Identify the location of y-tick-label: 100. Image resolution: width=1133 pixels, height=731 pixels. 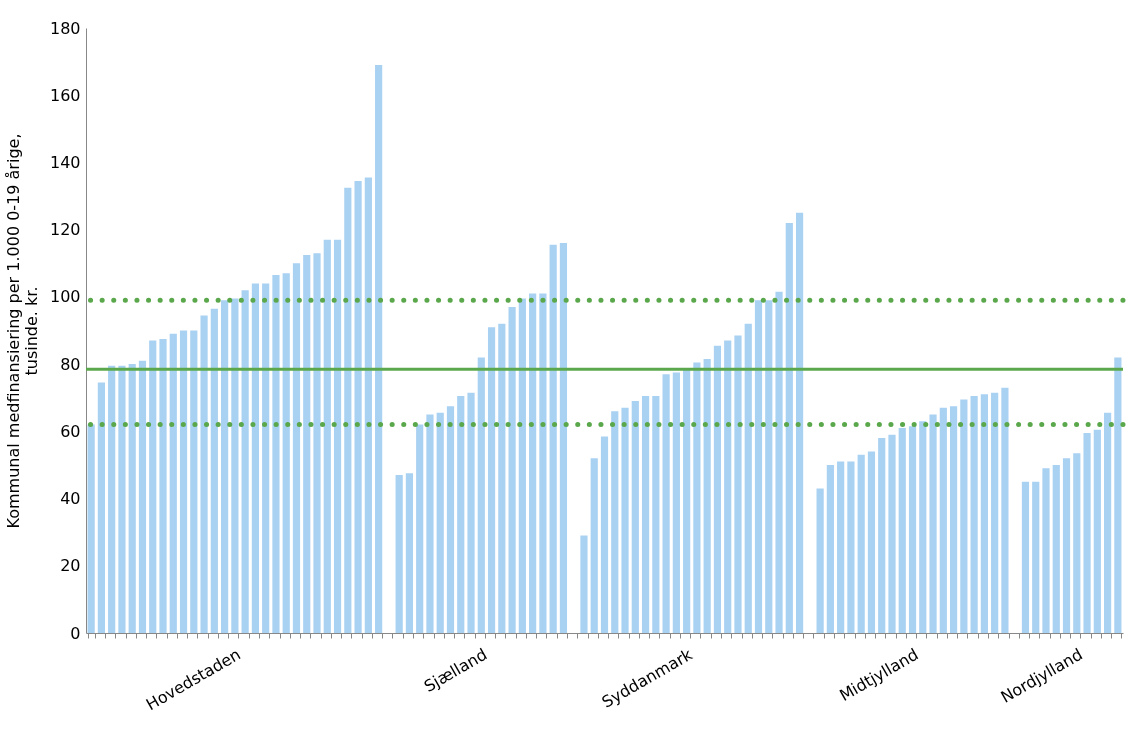
(65, 297).